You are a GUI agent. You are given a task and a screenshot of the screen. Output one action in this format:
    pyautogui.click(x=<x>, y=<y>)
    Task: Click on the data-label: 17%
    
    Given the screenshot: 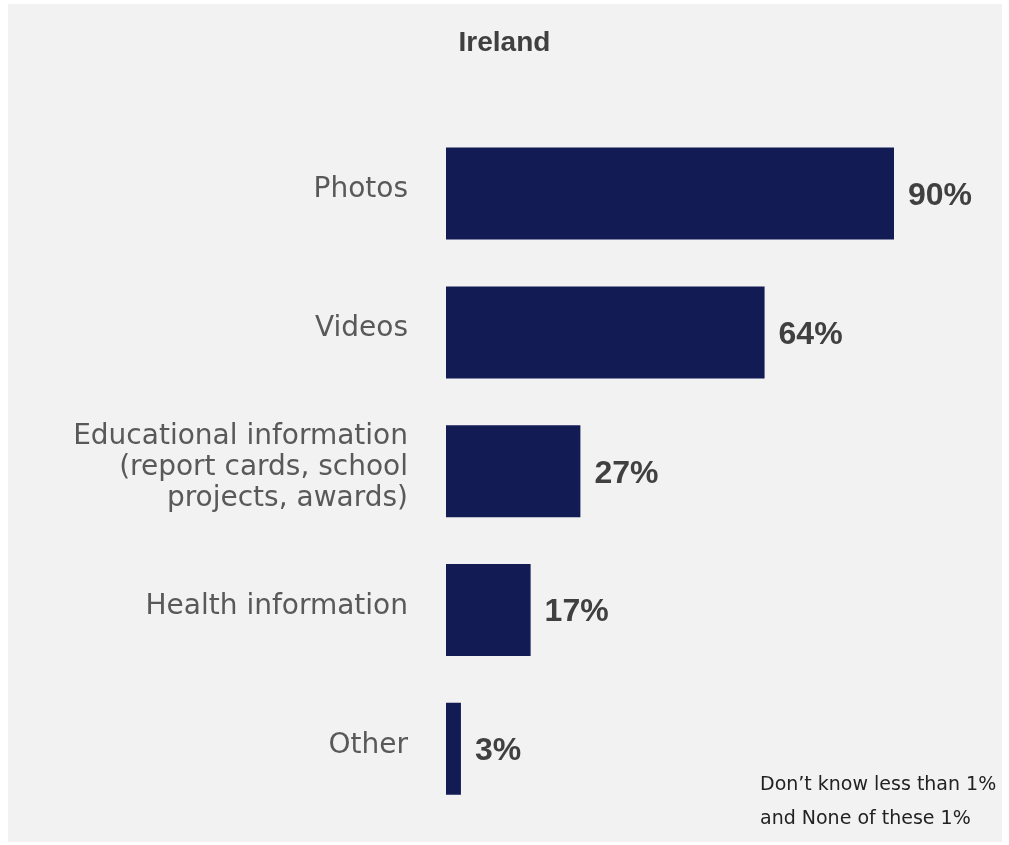 What is the action you would take?
    pyautogui.click(x=576, y=610)
    